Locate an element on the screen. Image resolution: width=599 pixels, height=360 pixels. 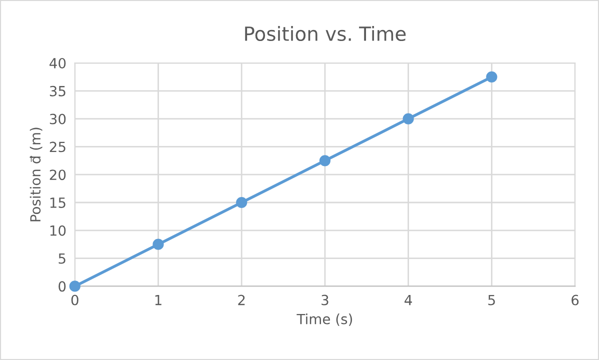
y-tick-label: 10 is located at coordinates (58, 230).